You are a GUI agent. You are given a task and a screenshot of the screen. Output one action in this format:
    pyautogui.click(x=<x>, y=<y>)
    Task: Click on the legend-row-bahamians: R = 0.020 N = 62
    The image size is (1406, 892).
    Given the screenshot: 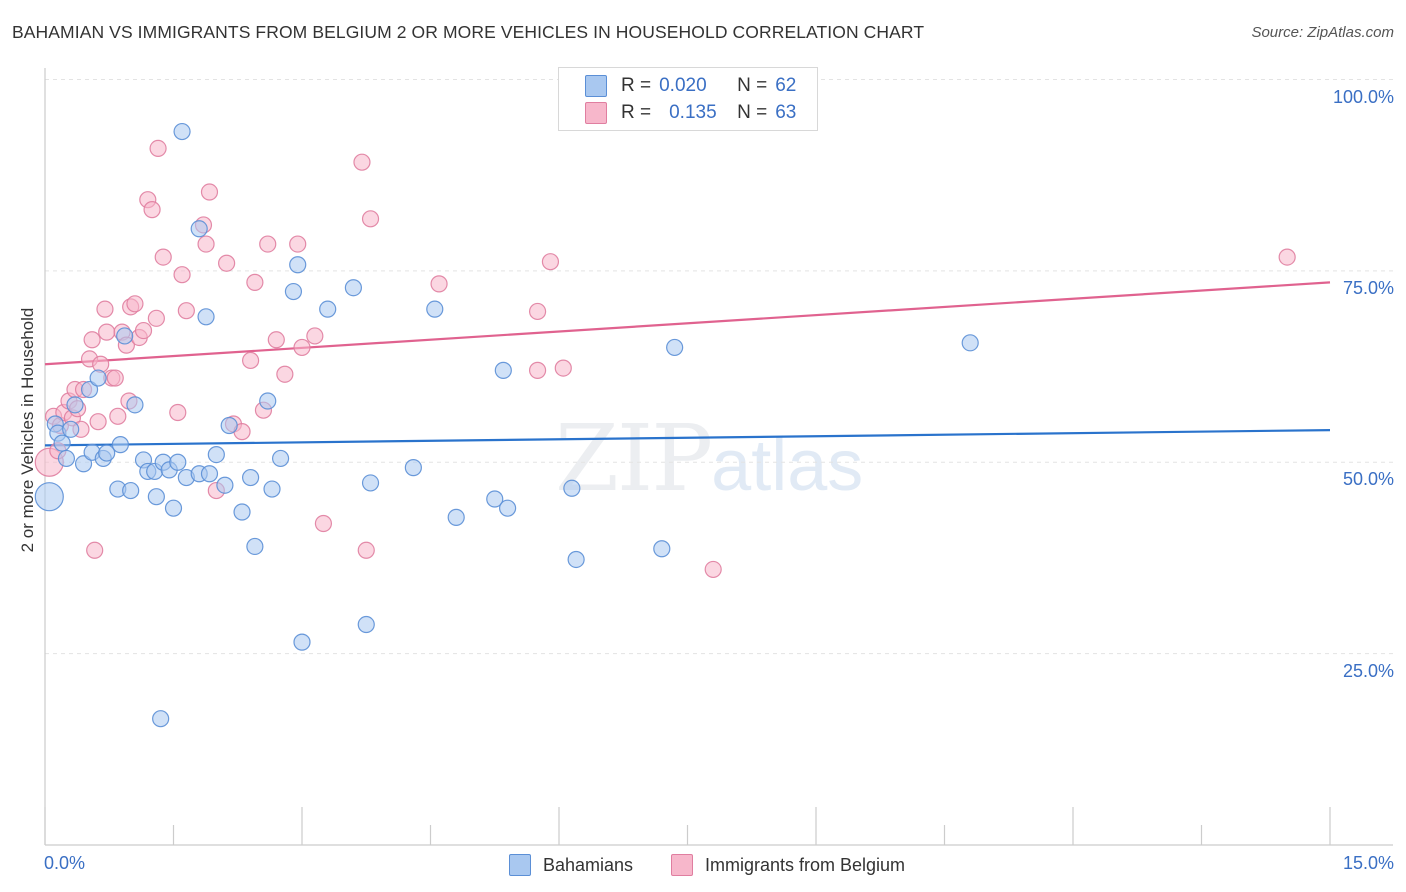 What is the action you would take?
    pyautogui.click(x=690, y=86)
    